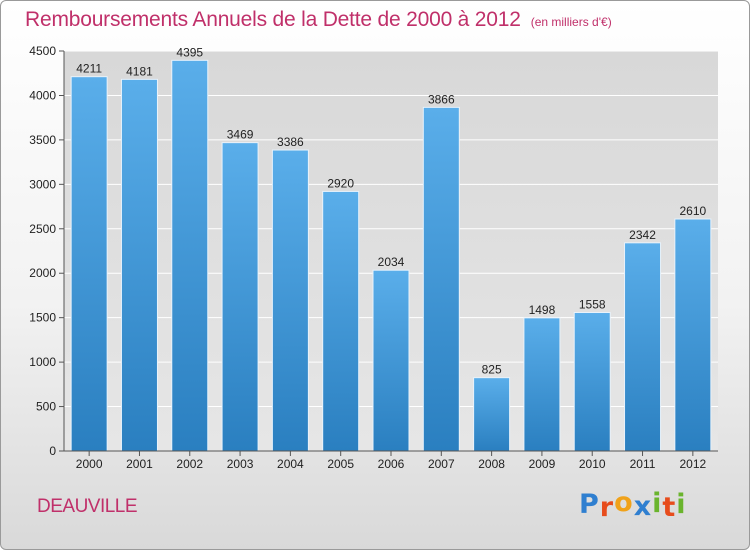  What do you see at coordinates (42, 229) in the screenshot?
I see `y-tick-label: 2500` at bounding box center [42, 229].